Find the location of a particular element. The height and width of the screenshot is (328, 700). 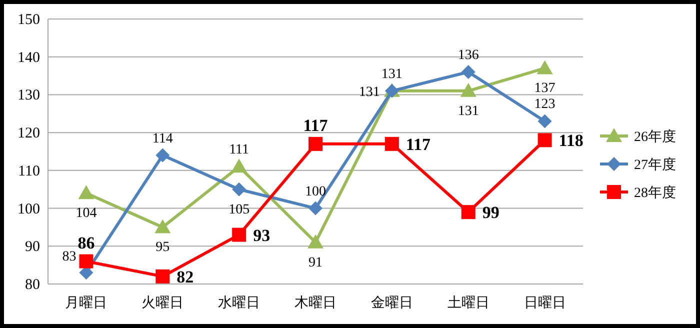

data-label: 86 is located at coordinates (86, 242).